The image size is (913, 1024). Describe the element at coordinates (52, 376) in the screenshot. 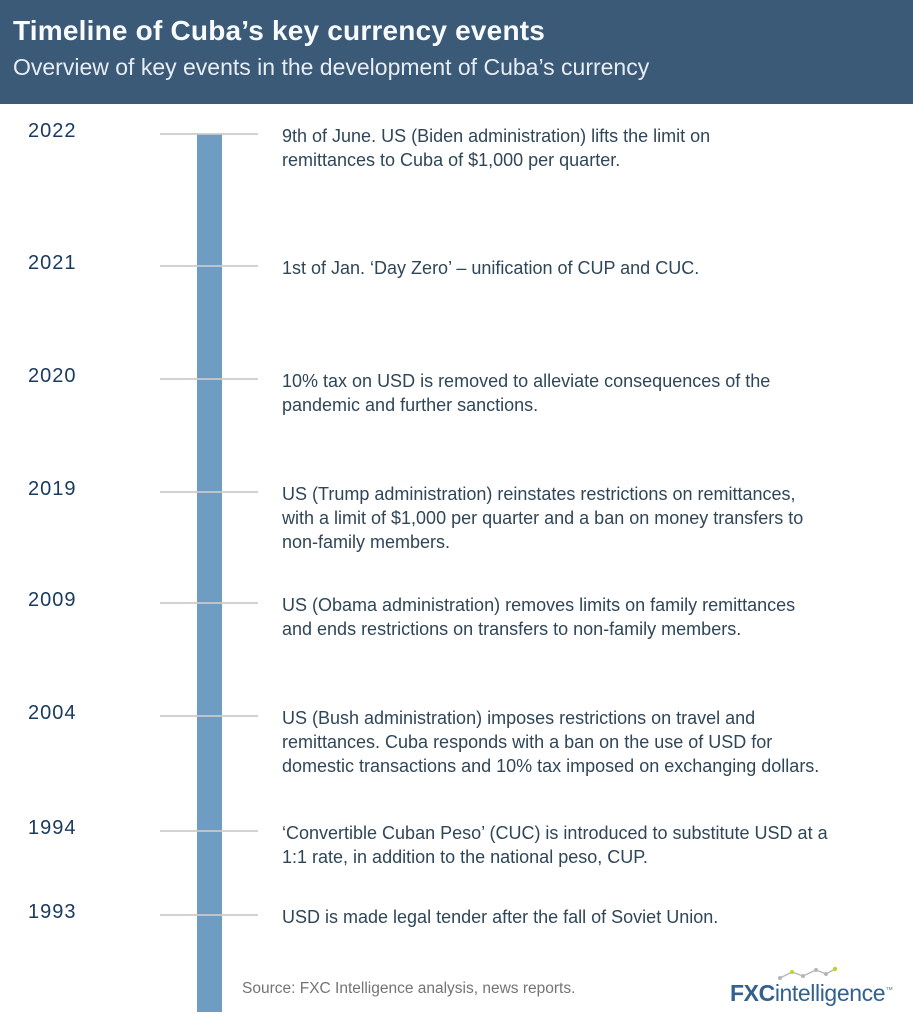

I see `year-label: 2020` at that location.